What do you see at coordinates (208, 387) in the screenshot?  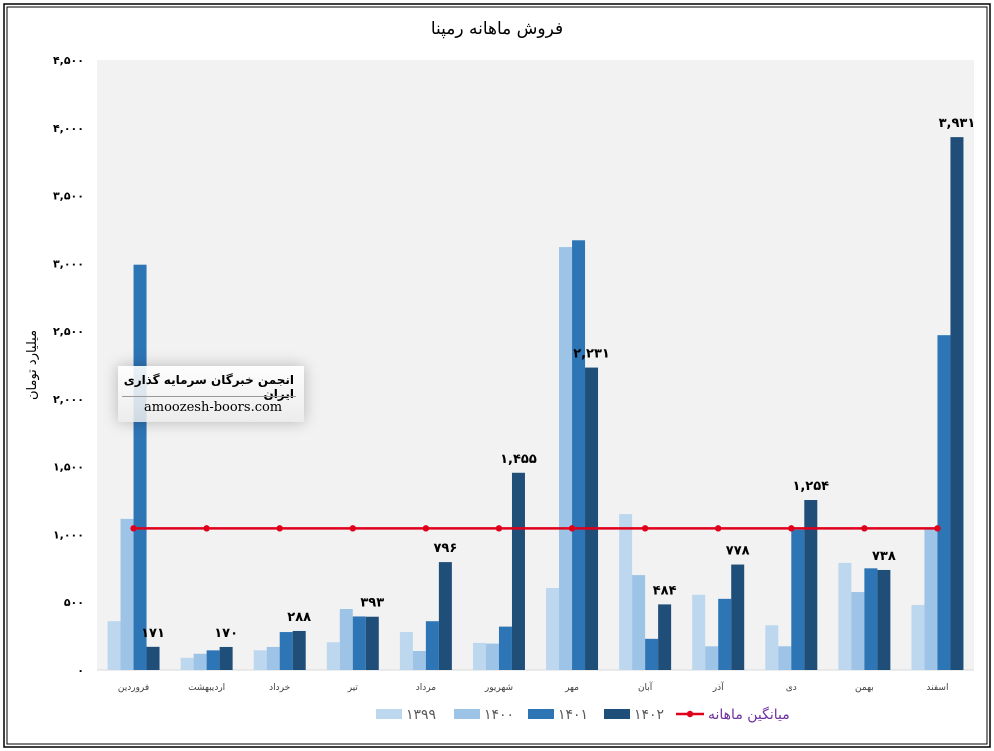 I see `watermark-title: انجمن خبرگان سرمایه گذاری ایران` at bounding box center [208, 387].